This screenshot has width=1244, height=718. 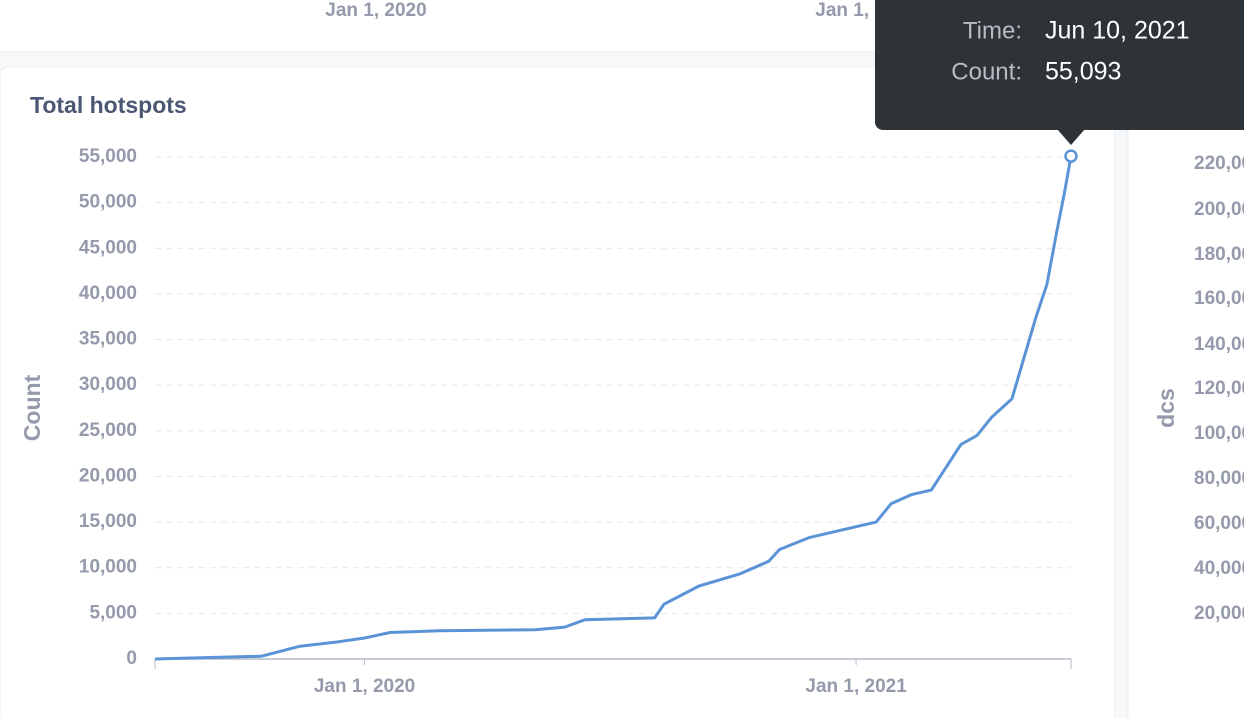 What do you see at coordinates (1219, 433) in the screenshot?
I see `right-y-tick-label: 100,000` at bounding box center [1219, 433].